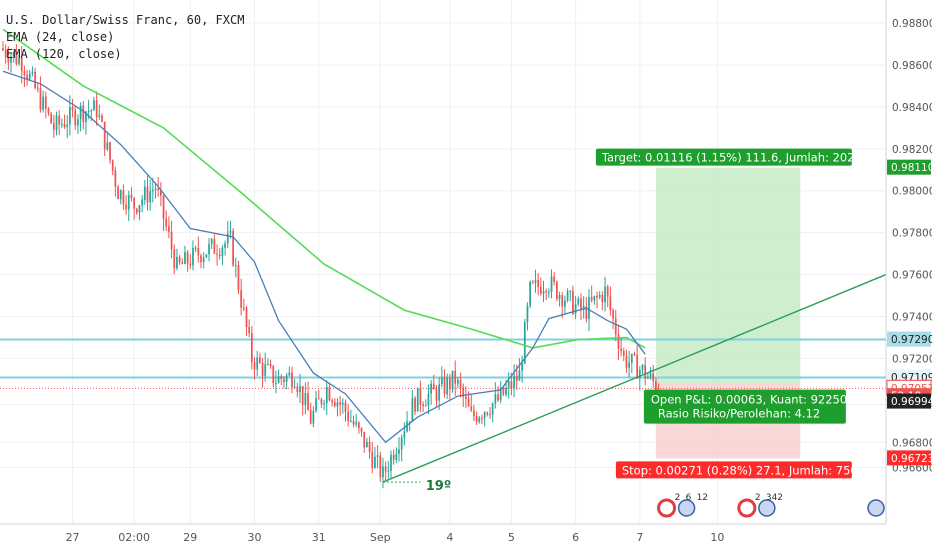 The width and height of the screenshot is (932, 554). I want to click on economic-event-marker, so click(876, 508).